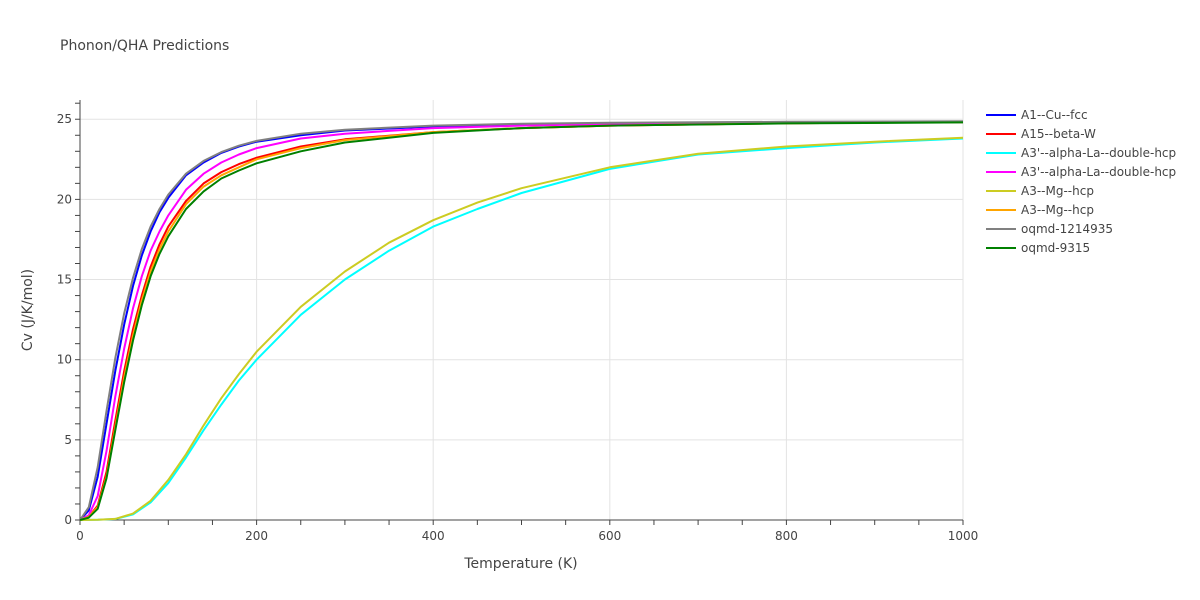  Describe the element at coordinates (520, 564) in the screenshot. I see `x-axis-label: Temperature (K)` at that location.